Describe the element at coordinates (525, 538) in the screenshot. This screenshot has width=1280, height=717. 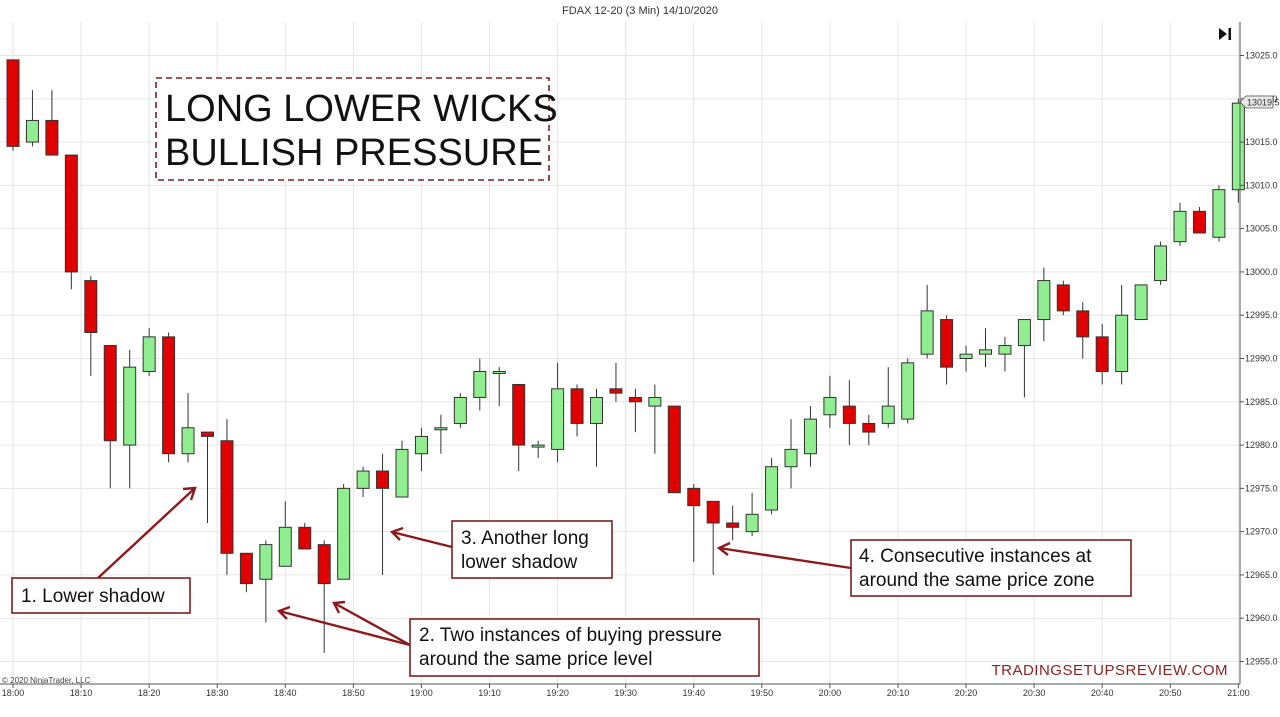
I see `annotation-3-line-1: 3. Another long` at that location.